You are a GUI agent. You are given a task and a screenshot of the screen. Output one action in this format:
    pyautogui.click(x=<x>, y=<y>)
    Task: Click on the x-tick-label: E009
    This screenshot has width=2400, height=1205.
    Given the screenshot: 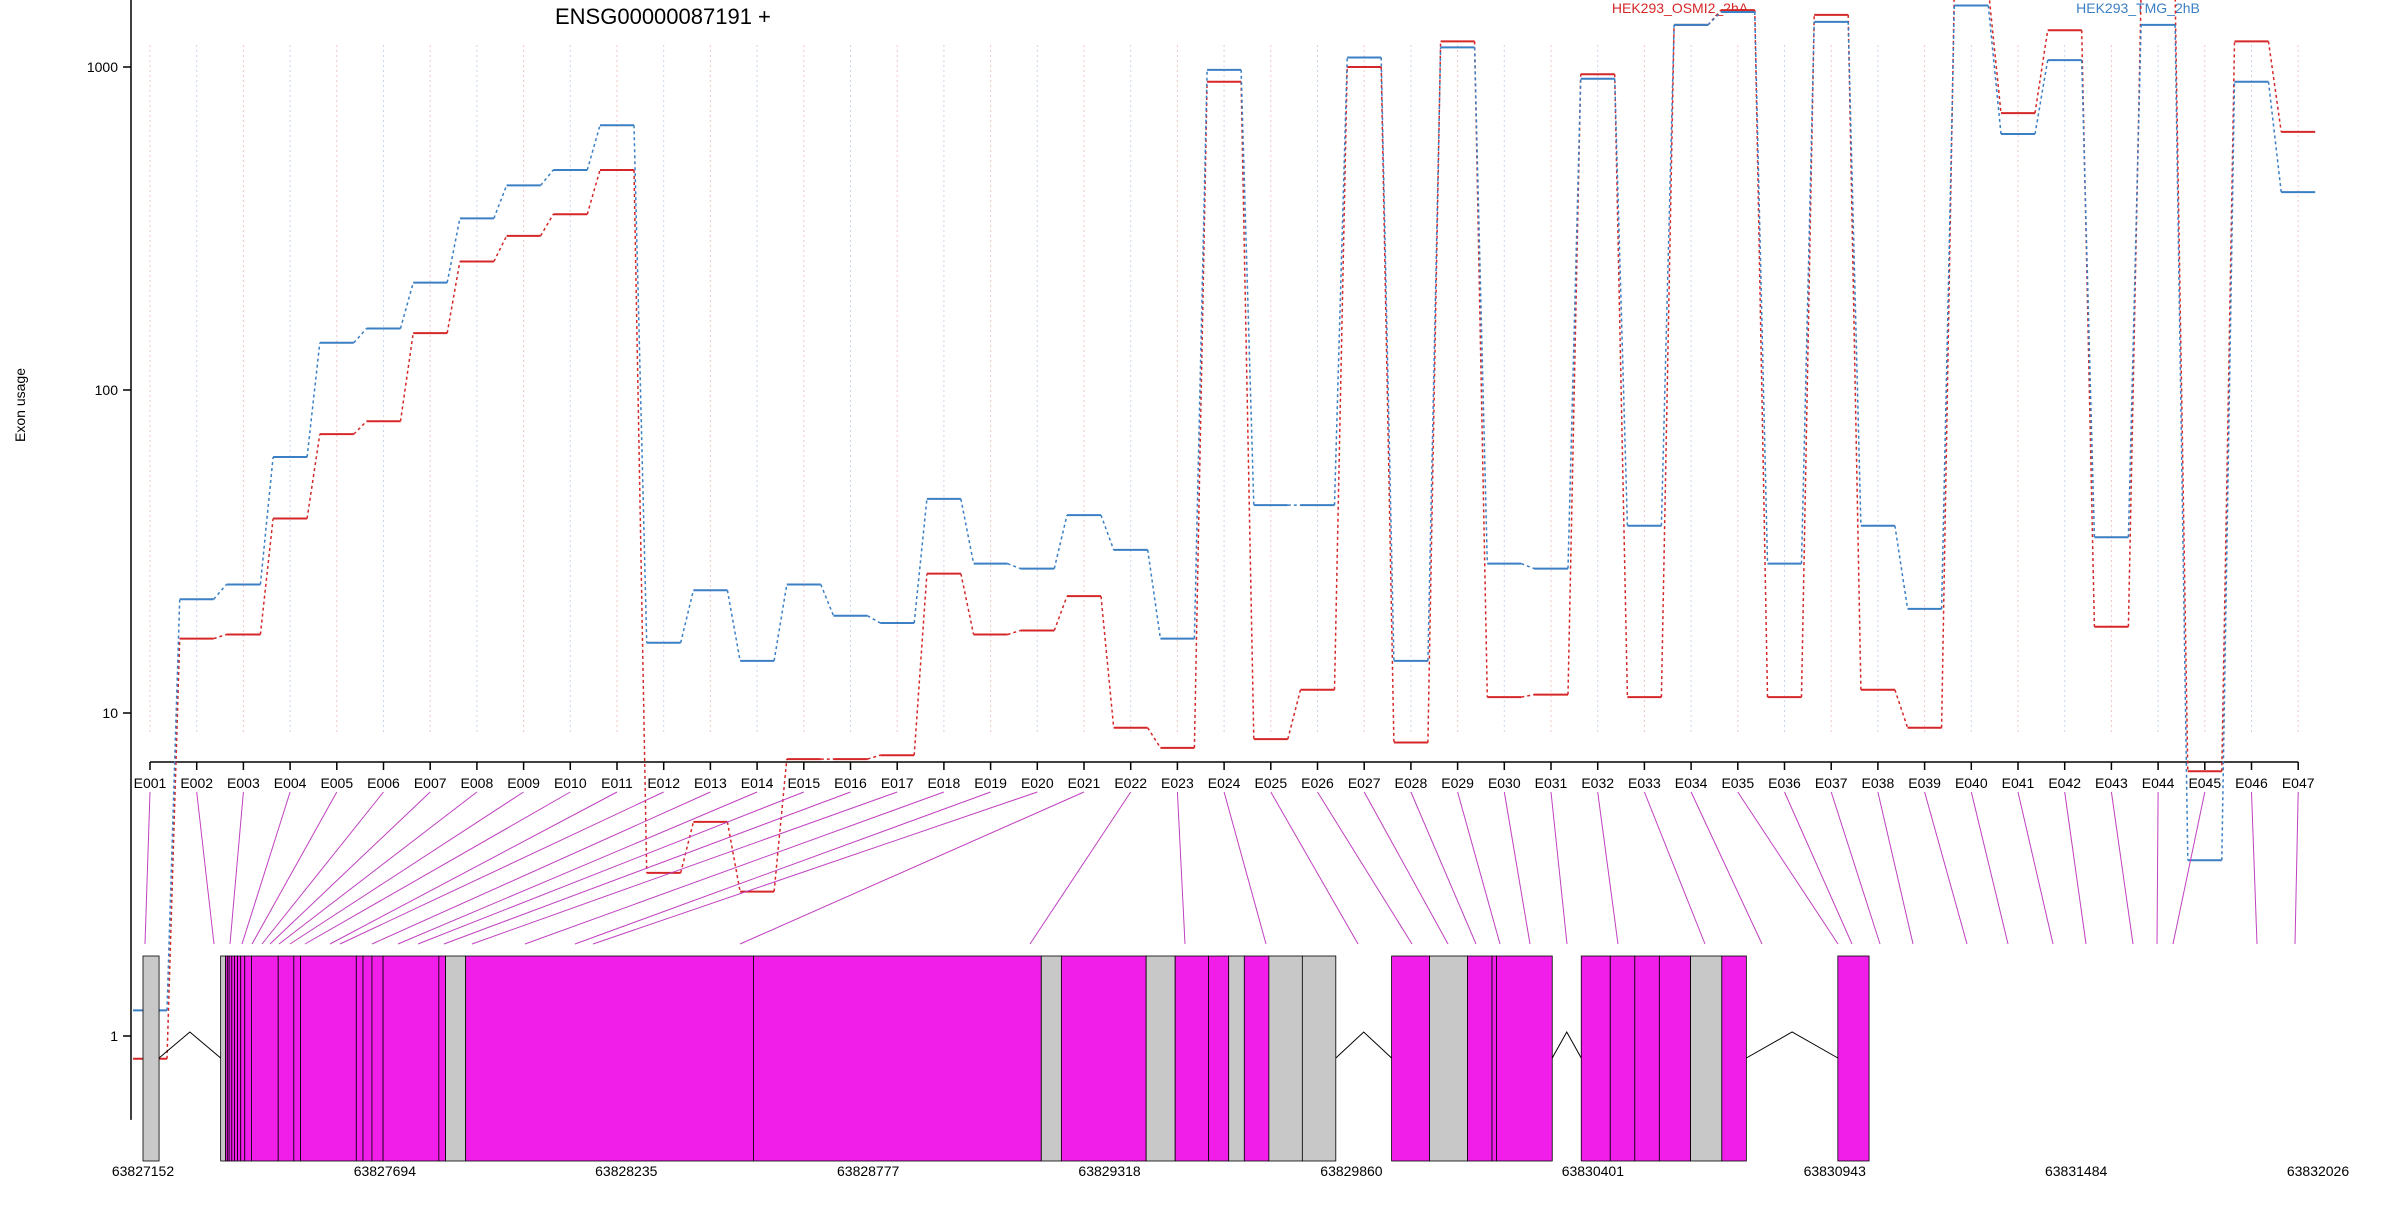 What is the action you would take?
    pyautogui.click(x=523, y=783)
    